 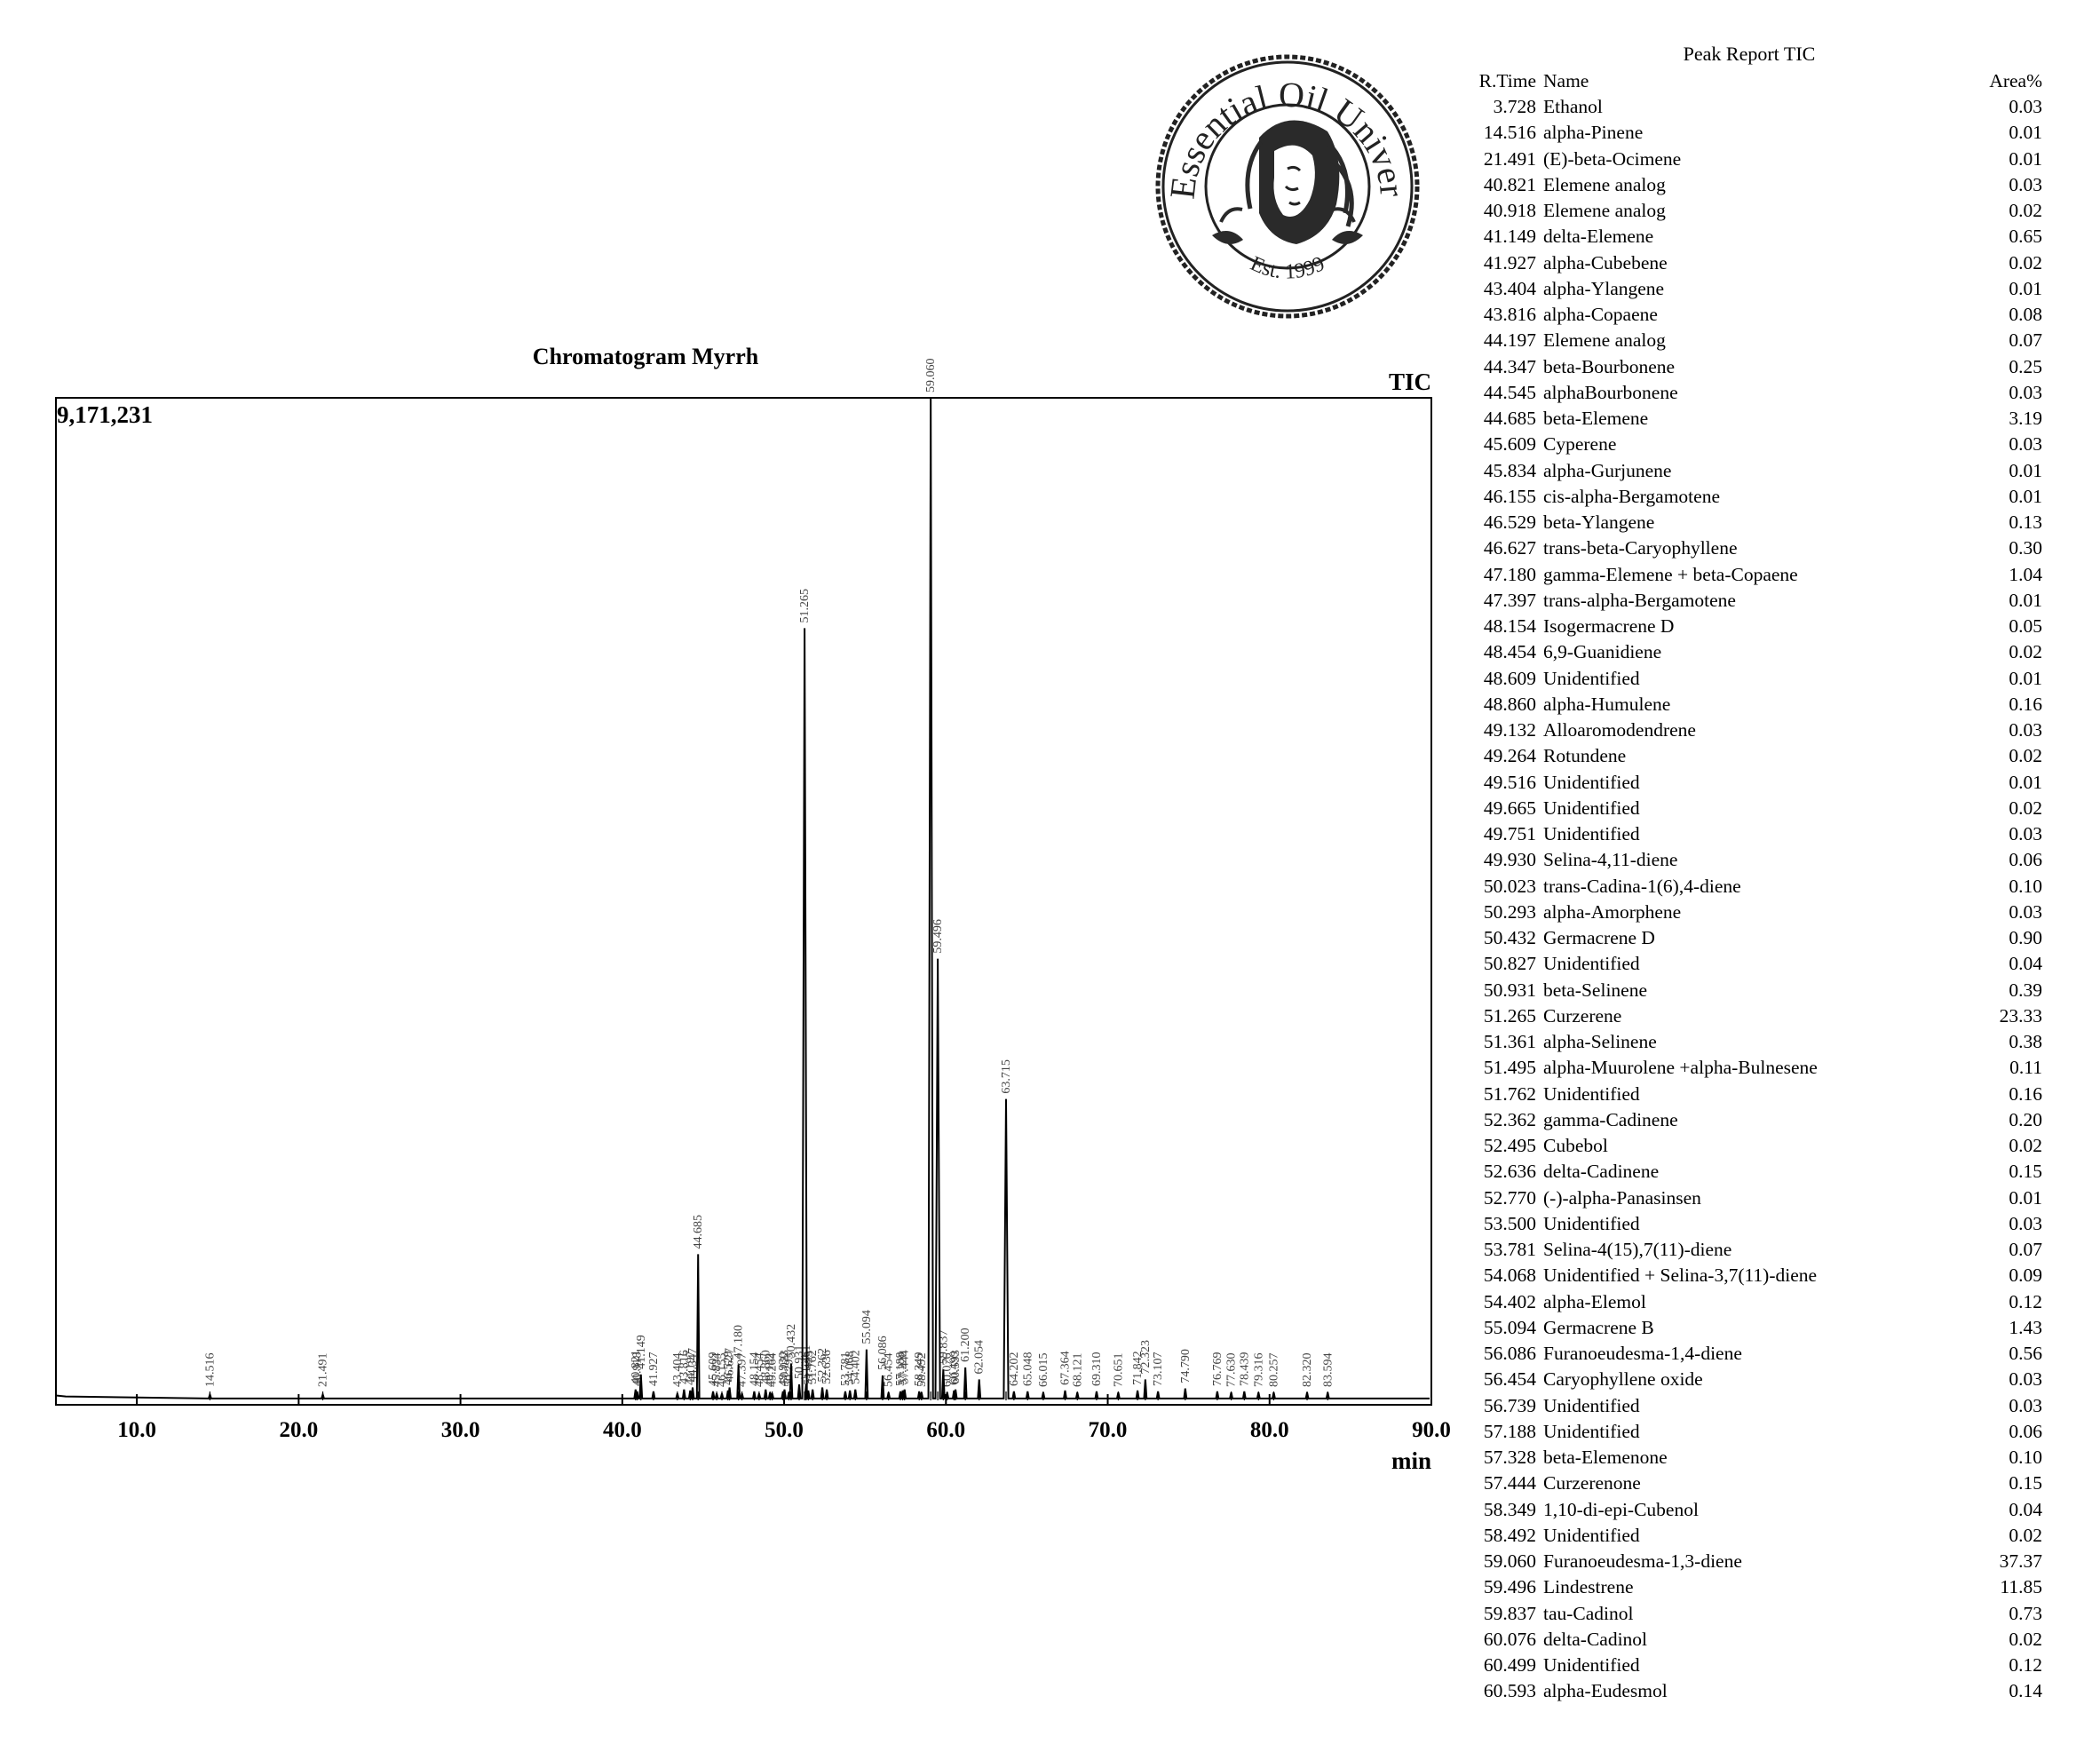 I want to click on table-row: 50.432 Germacrene D 0.90, so click(x=1749, y=940).